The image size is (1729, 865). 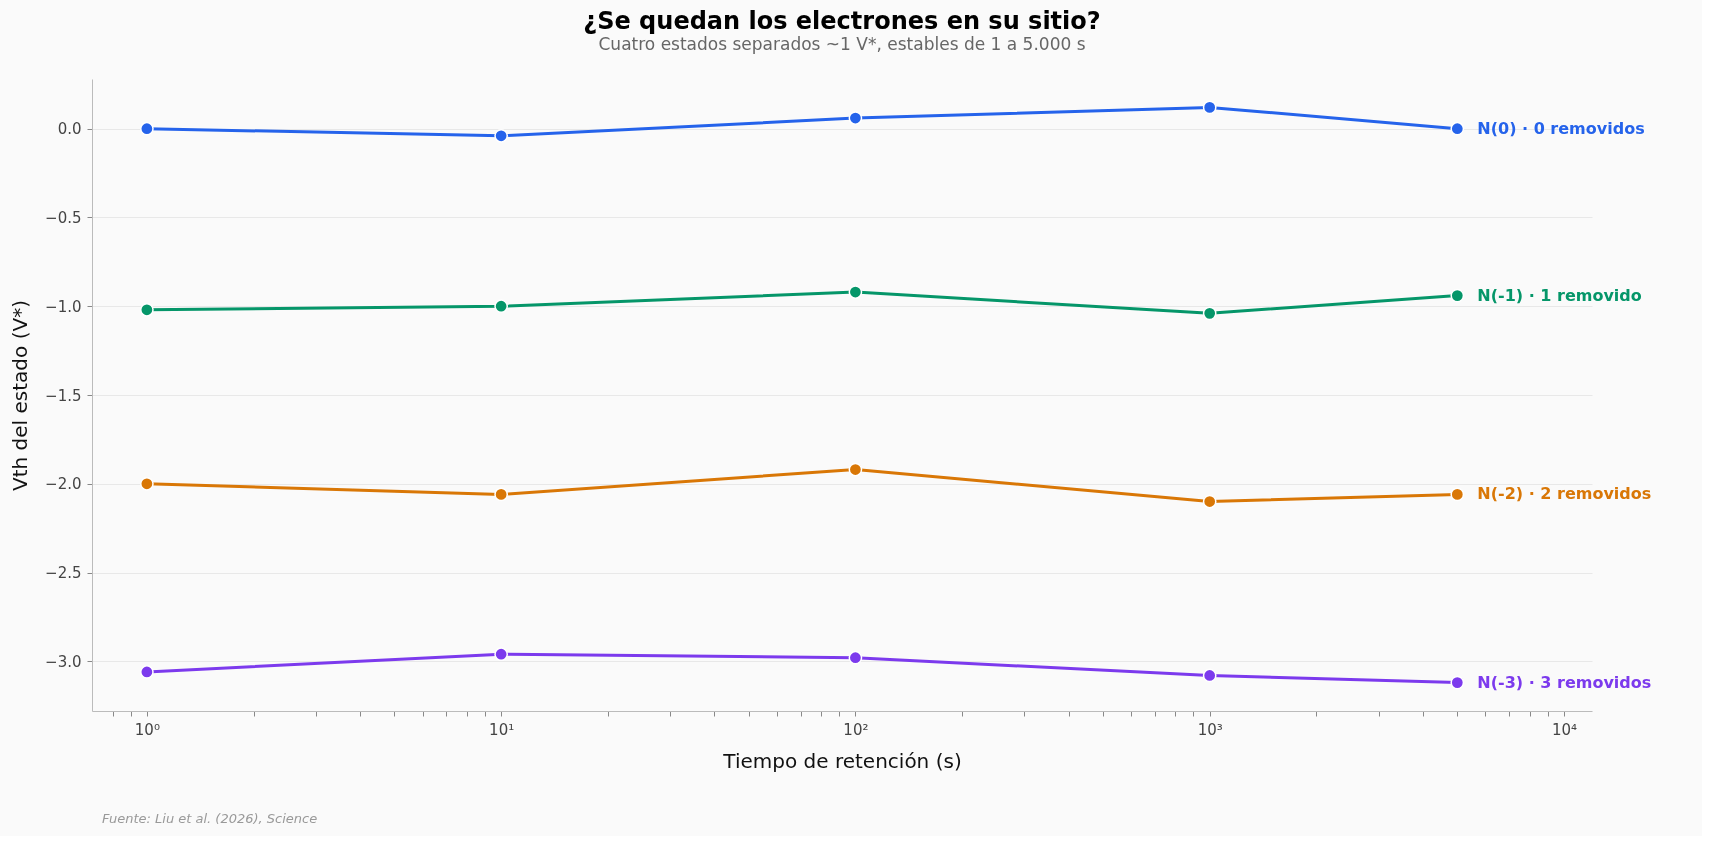 I want to click on y-tick-label: −2.0, so click(x=63, y=484).